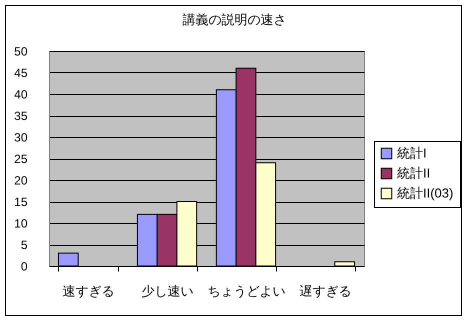 The width and height of the screenshot is (468, 321). Describe the element at coordinates (21, 51) in the screenshot. I see `y-tick-label: 50` at that location.